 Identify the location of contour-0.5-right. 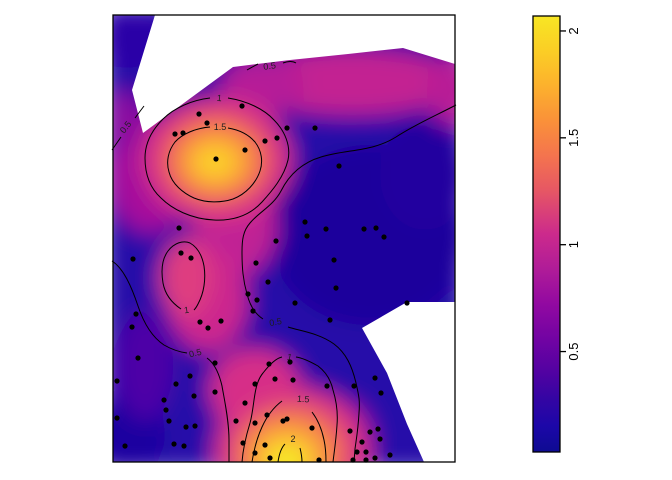
(349, 212).